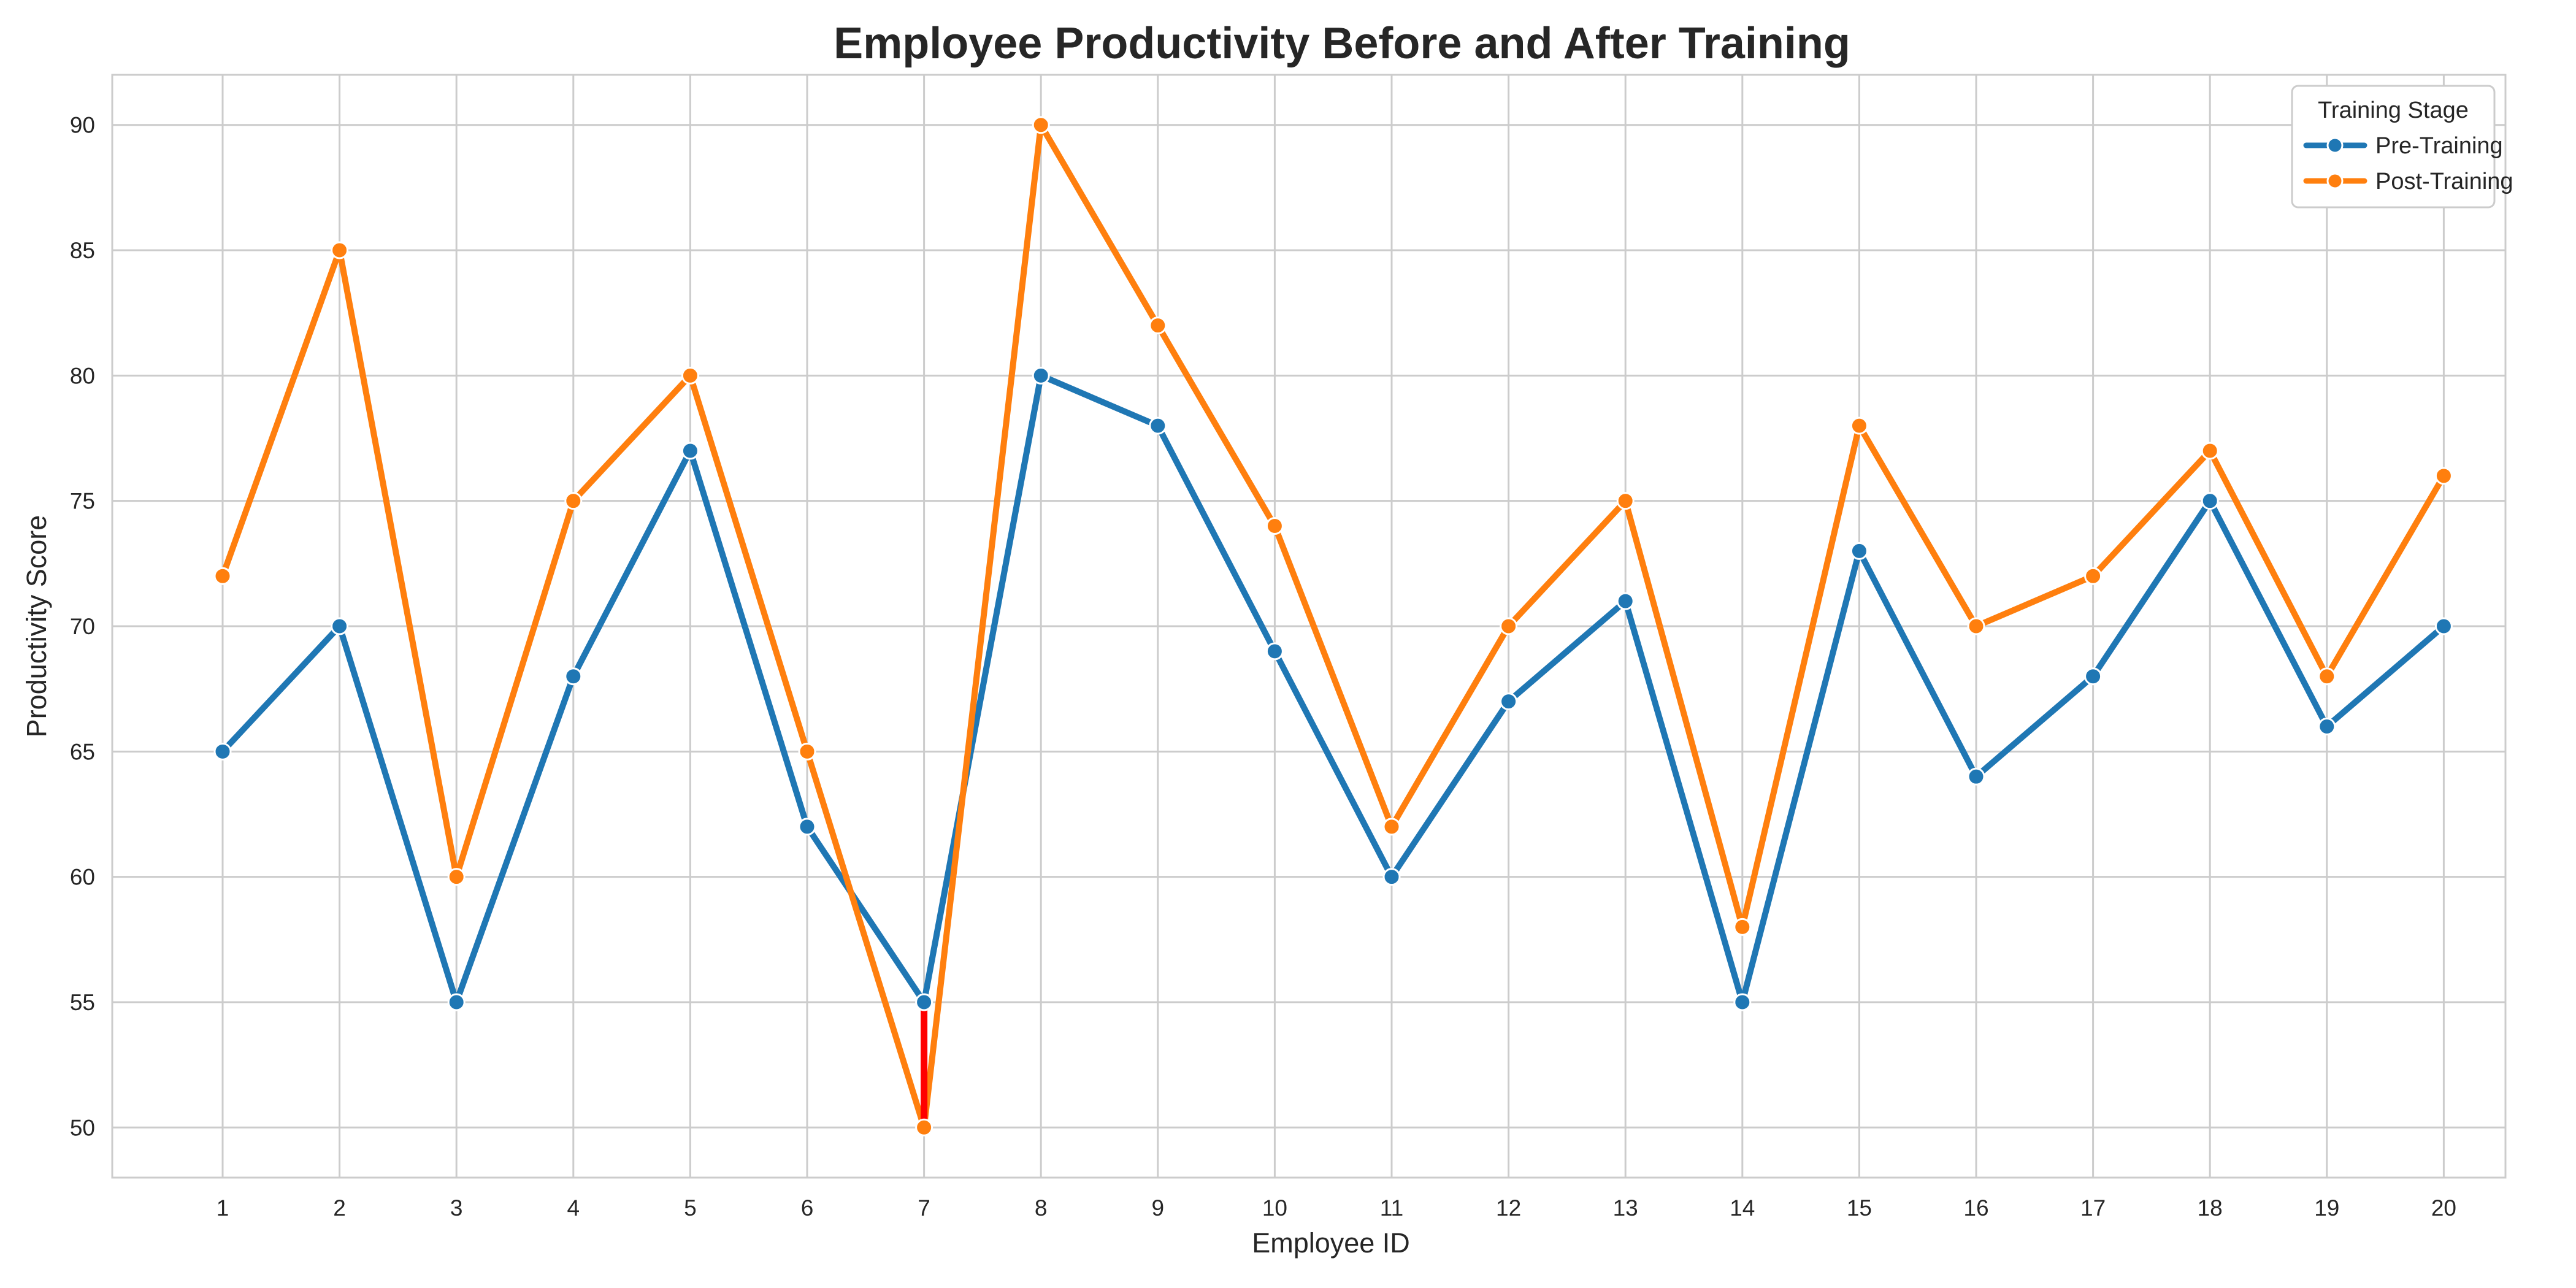 This screenshot has height=1288, width=2576. I want to click on y-axis-label: Productivity Score, so click(36, 626).